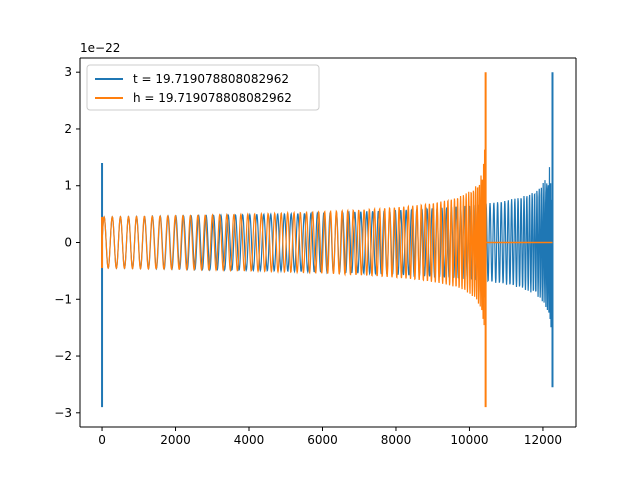 Image resolution: width=640 pixels, height=480 pixels. I want to click on x-tick-label: 10000, so click(469, 440).